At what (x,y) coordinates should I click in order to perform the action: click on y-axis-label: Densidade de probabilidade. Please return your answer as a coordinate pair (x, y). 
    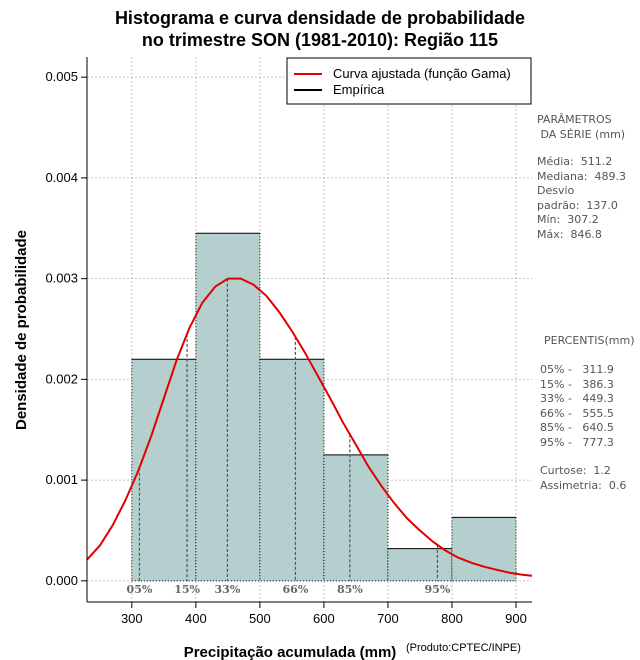
    Looking at the image, I should click on (21, 330).